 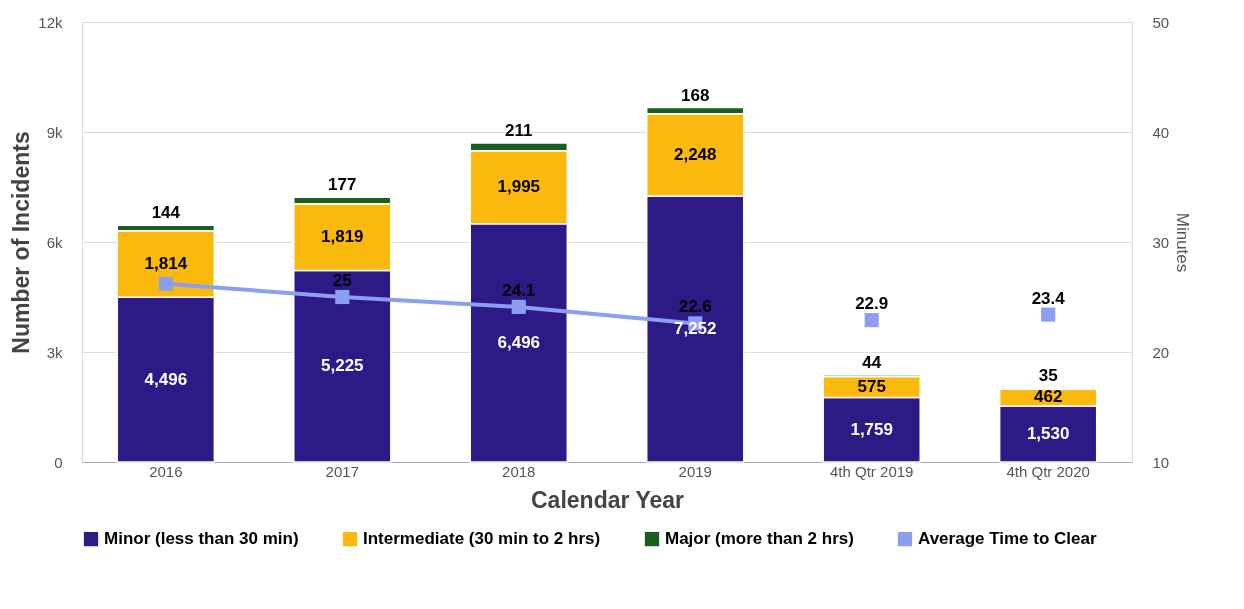 I want to click on y2-axis-title: Minutes, so click(x=1183, y=242).